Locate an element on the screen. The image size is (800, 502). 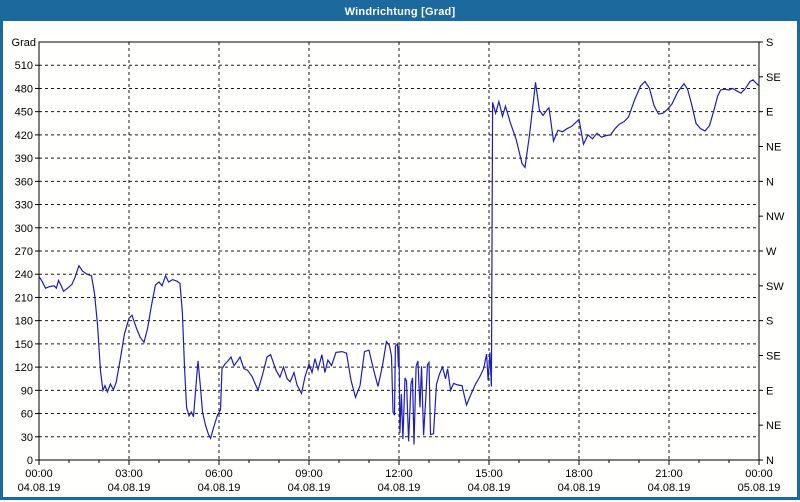
y-left-label: 0 is located at coordinates (30, 461).